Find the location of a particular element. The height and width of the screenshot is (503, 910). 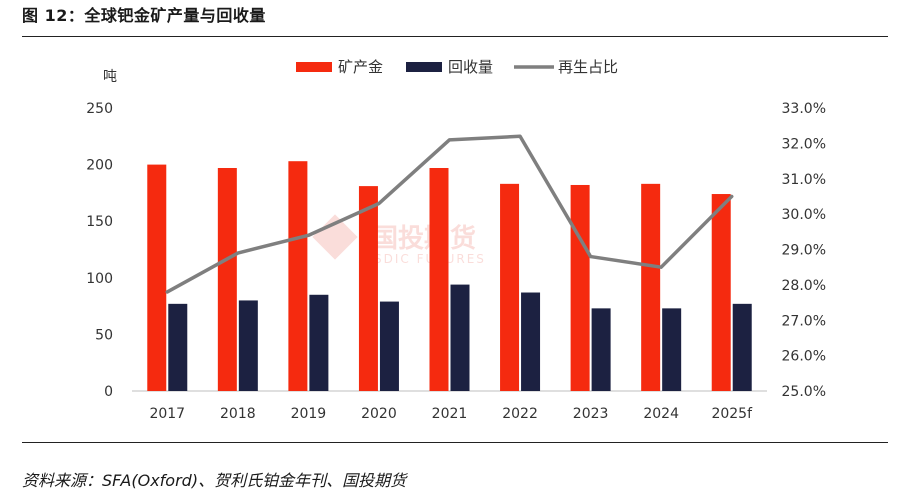

bar-mine-2020 is located at coordinates (368, 288).